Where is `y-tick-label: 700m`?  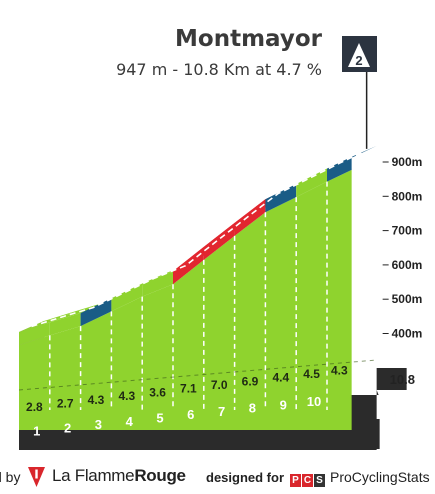
y-tick-label: 700m is located at coordinates (407, 231).